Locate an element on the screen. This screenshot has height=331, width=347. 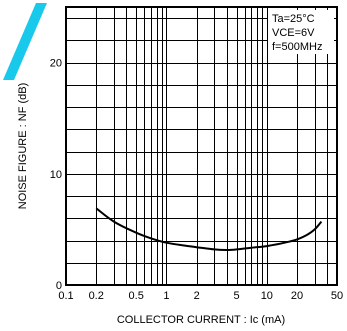
x-tick-label: 2 is located at coordinates (197, 296).